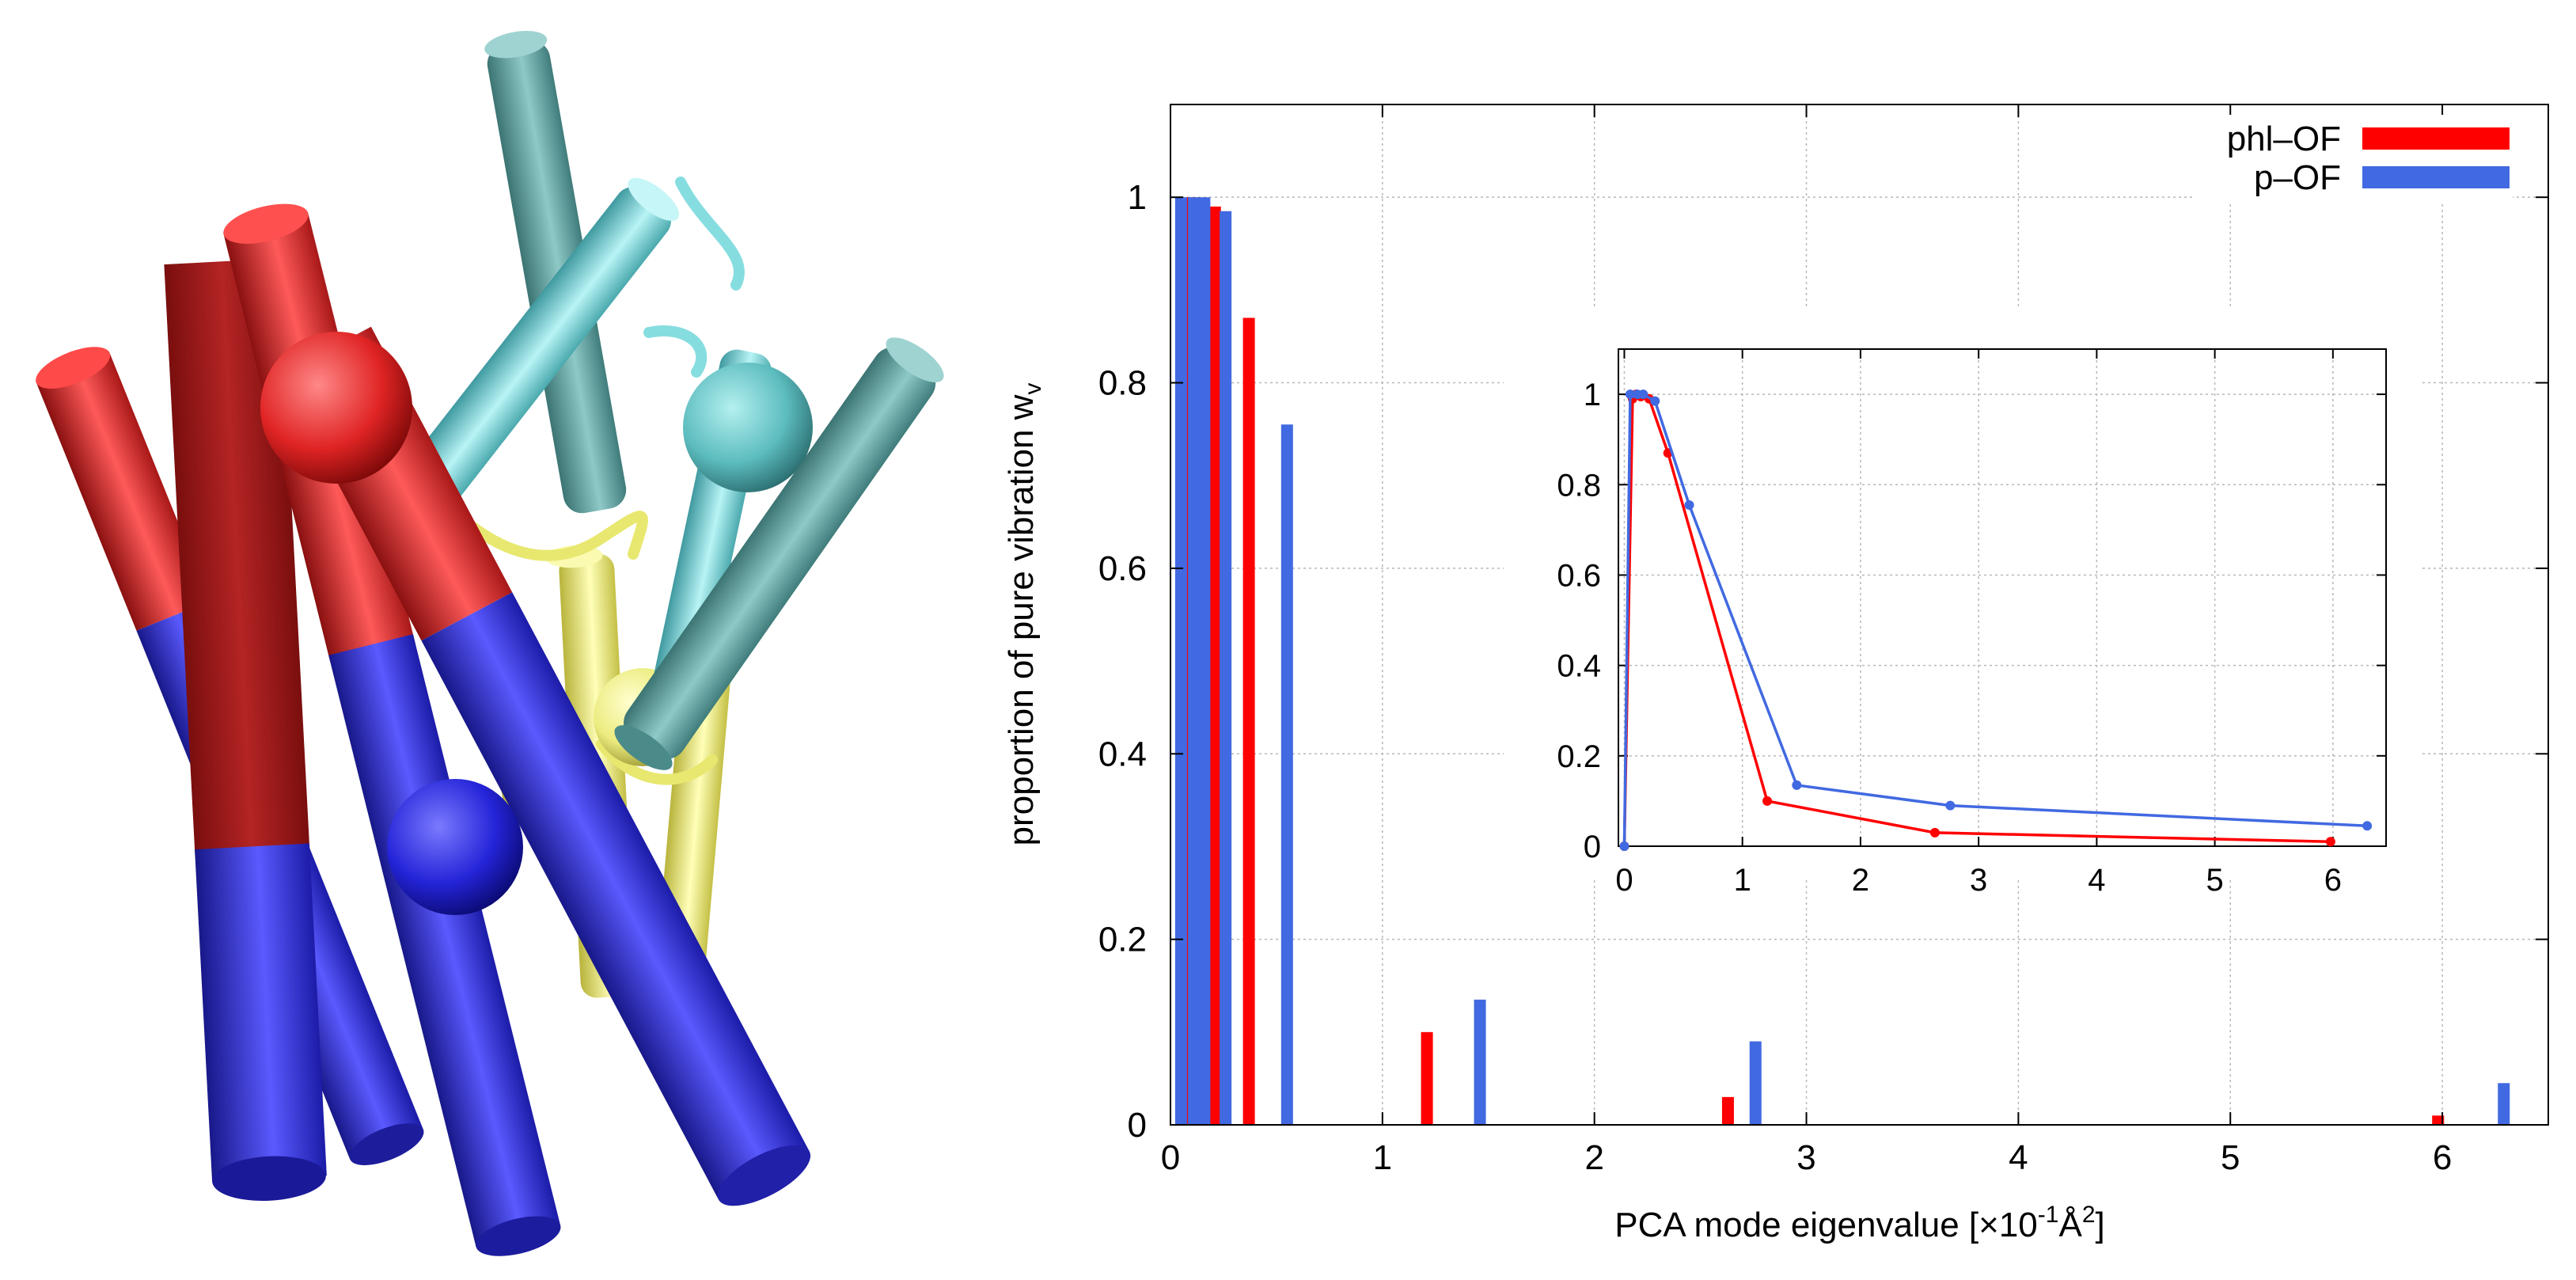 The image size is (2576, 1280). I want to click on legend: phl–OF p–OF, so click(2352, 158).